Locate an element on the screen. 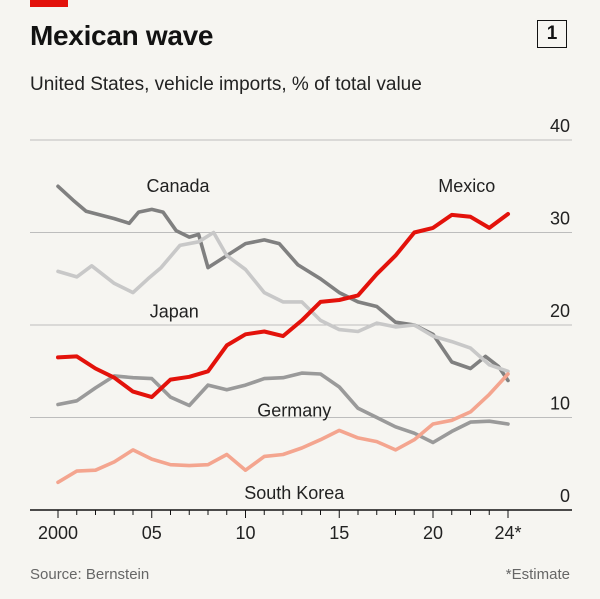 The height and width of the screenshot is (599, 600). estimate-footnote: *Estimate is located at coordinates (537, 574).